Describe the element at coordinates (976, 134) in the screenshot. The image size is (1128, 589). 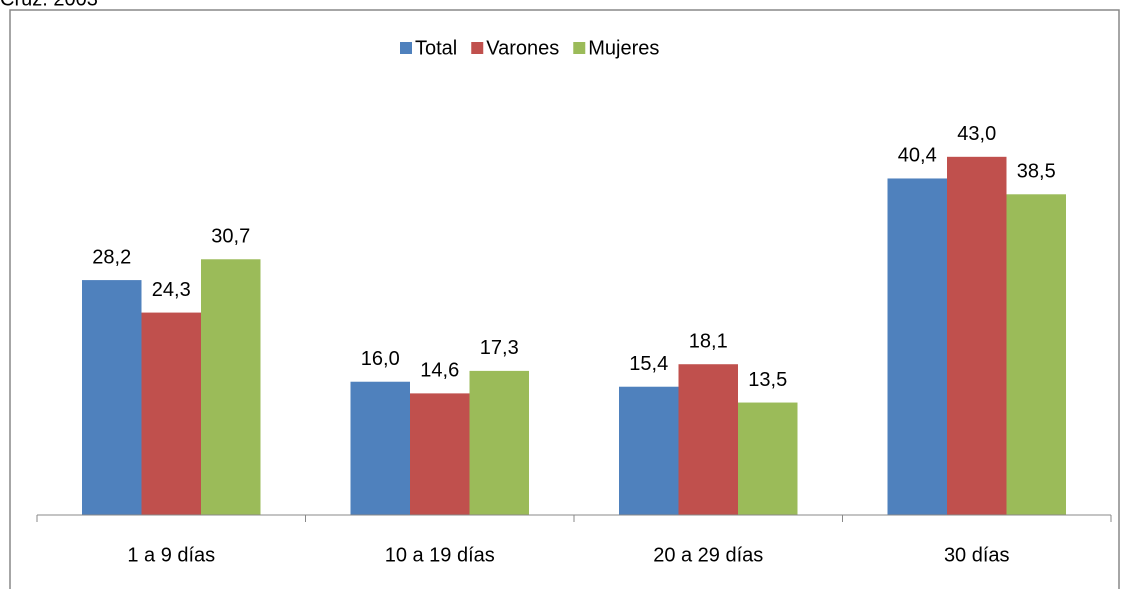
I see `data-label: 43,0` at that location.